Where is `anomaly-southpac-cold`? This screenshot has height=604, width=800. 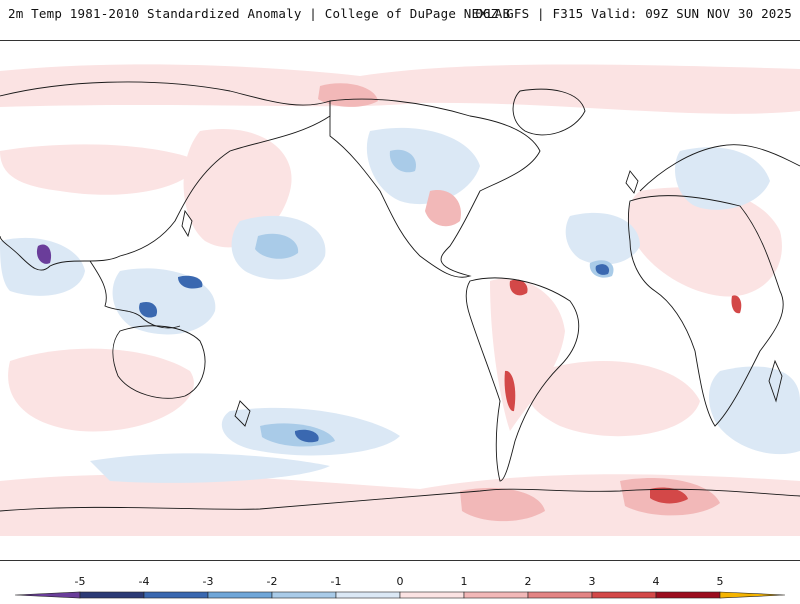 anomaly-southpac-cold is located at coordinates (306, 436).